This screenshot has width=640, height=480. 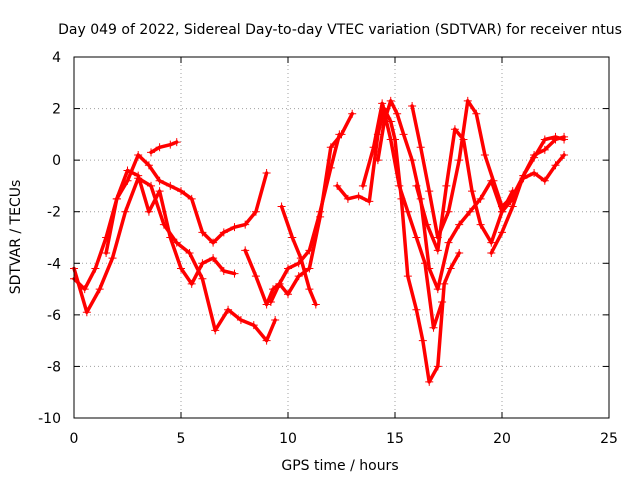 What do you see at coordinates (288, 439) in the screenshot?
I see `x-tick-label: 10` at bounding box center [288, 439].